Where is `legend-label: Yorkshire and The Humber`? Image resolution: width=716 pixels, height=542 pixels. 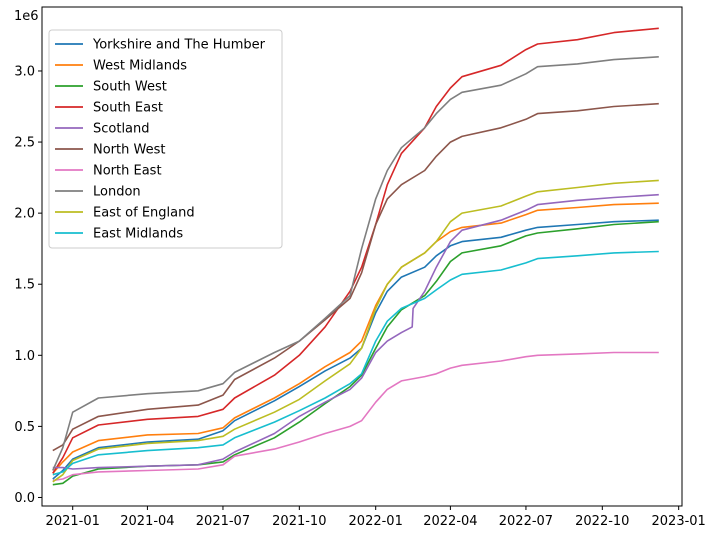
legend-label: Yorkshire and The Humber is located at coordinates (179, 45).